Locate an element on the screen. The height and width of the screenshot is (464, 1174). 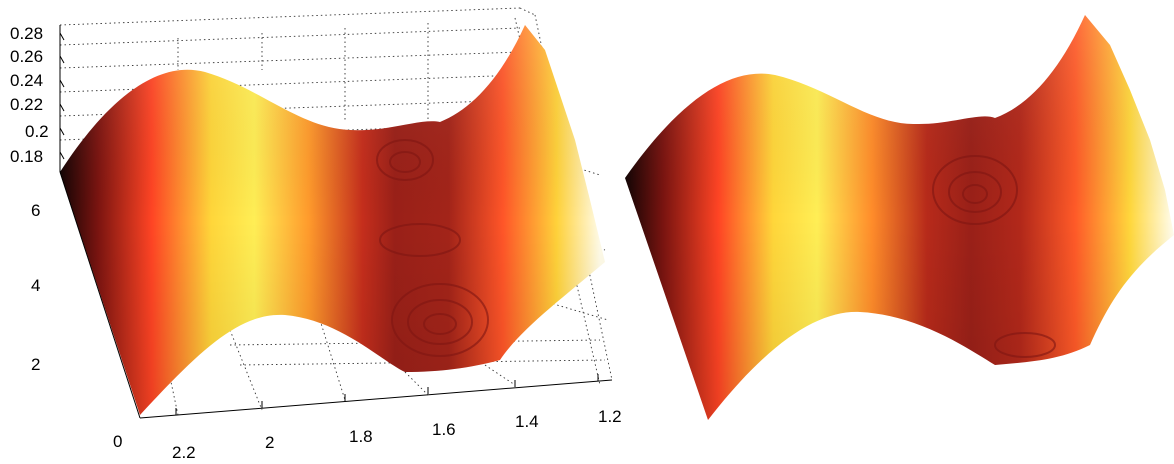
left-y-axis-line is located at coordinates (100, 295).